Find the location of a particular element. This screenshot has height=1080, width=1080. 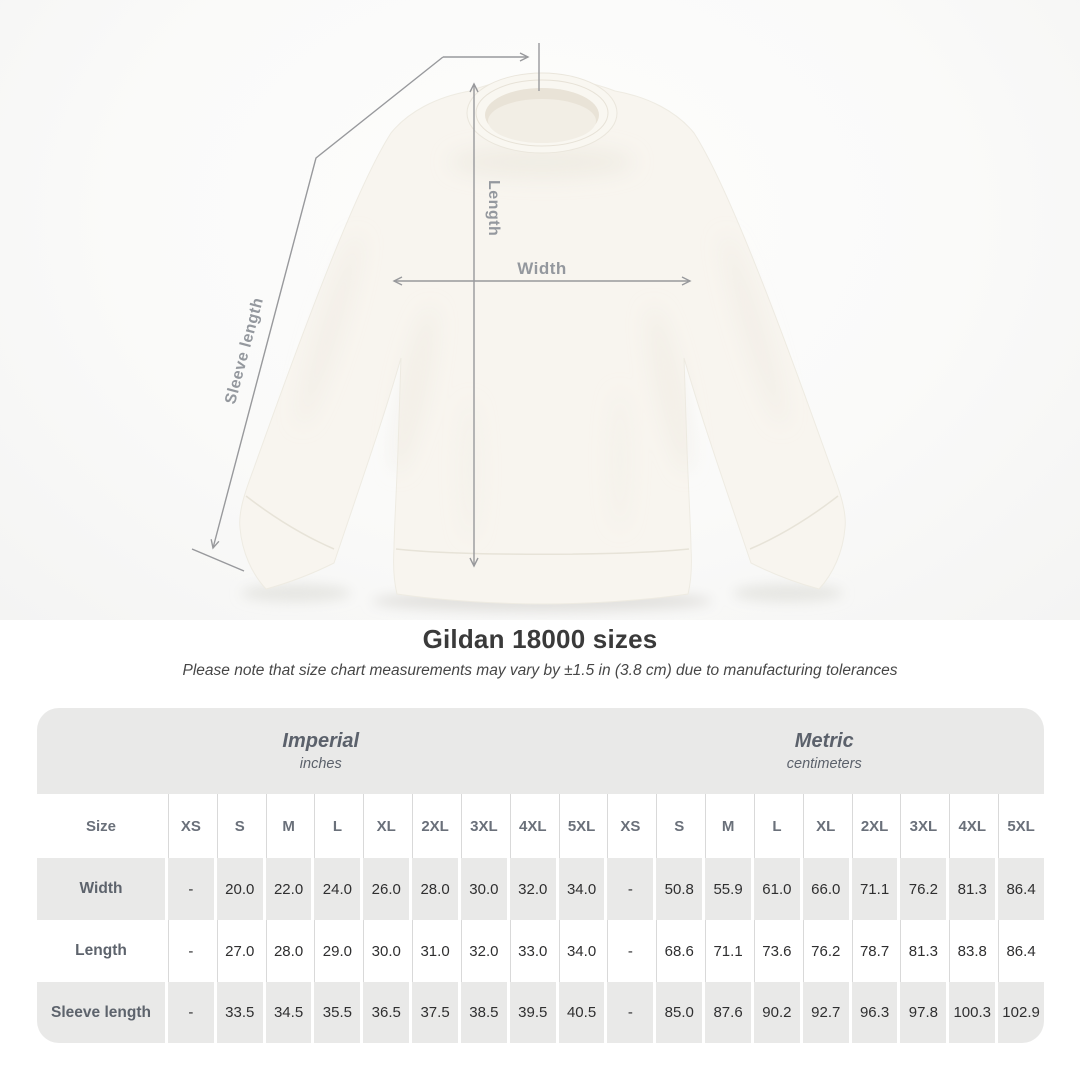

table-cell: 38.5 is located at coordinates (482, 1012).